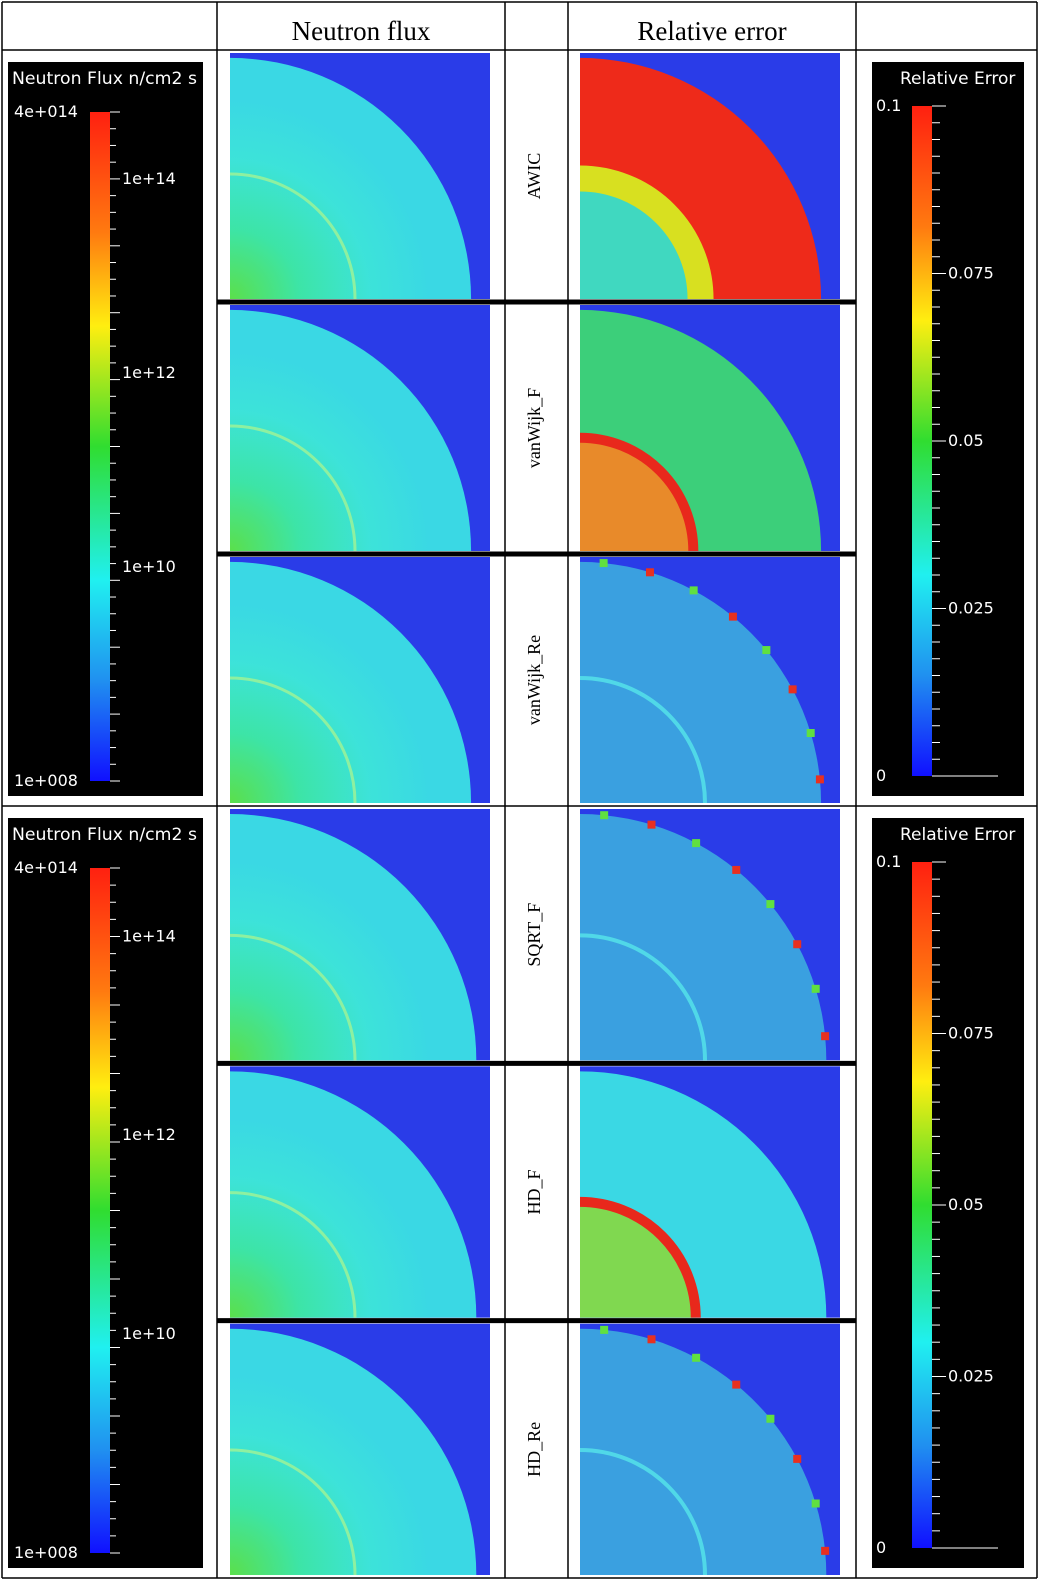 Image resolution: width=1041 pixels, height=1581 pixels. What do you see at coordinates (534, 176) in the screenshot?
I see `row-label: AWIC` at bounding box center [534, 176].